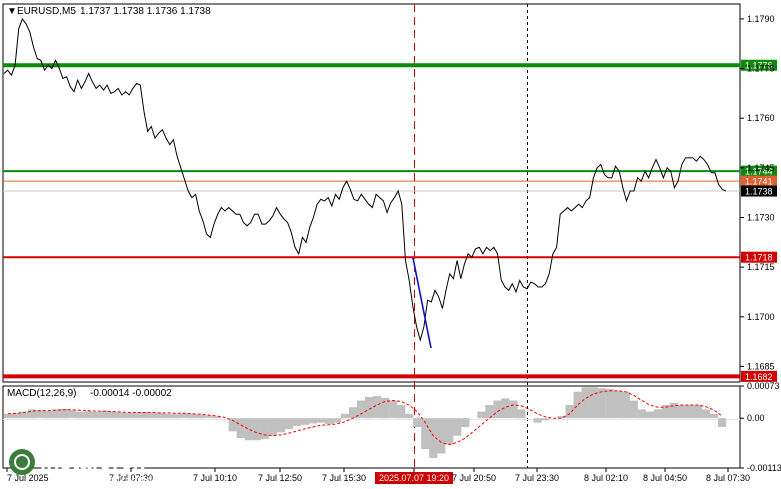 Image resolution: width=781 pixels, height=489 pixels. I want to click on level-tag-1.1741, so click(759, 181).